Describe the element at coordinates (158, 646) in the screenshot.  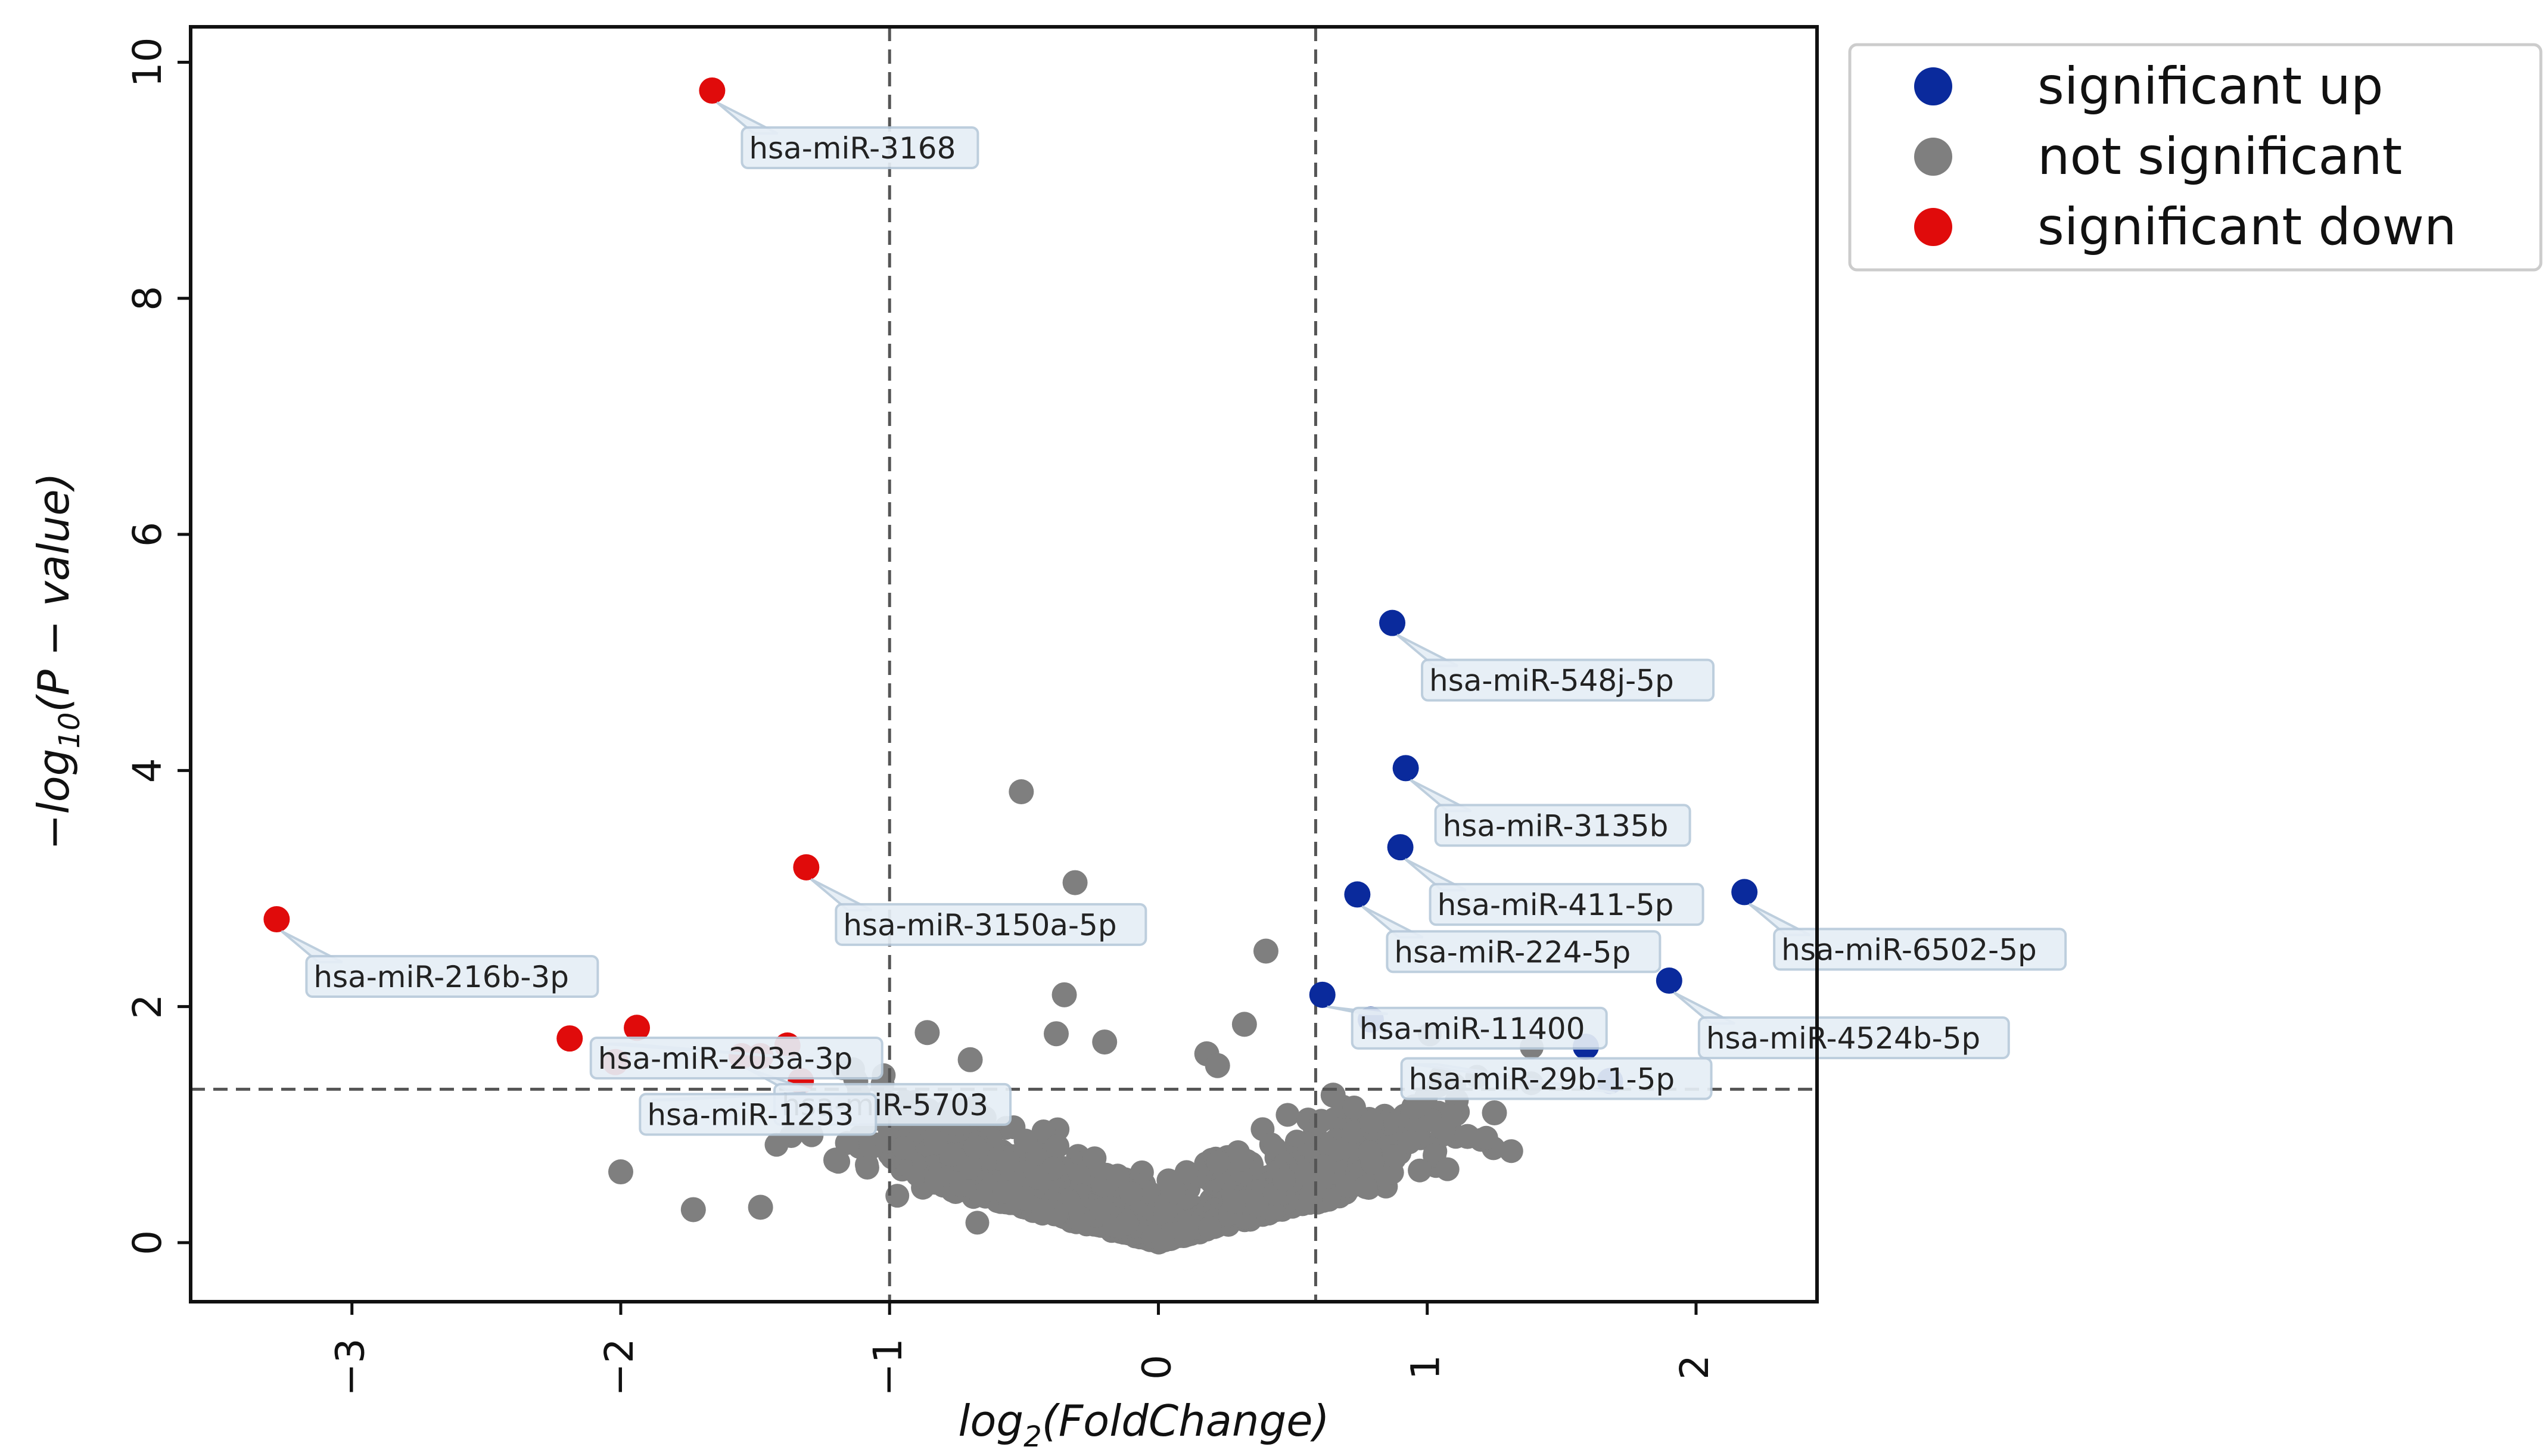
I see `y-axis-ticks: 0 2 4 6 8 10` at that location.